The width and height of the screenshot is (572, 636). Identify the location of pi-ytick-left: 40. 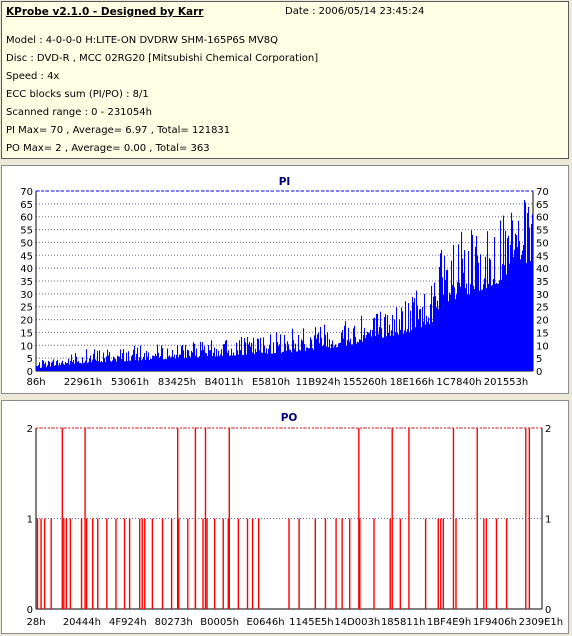
(26, 269).